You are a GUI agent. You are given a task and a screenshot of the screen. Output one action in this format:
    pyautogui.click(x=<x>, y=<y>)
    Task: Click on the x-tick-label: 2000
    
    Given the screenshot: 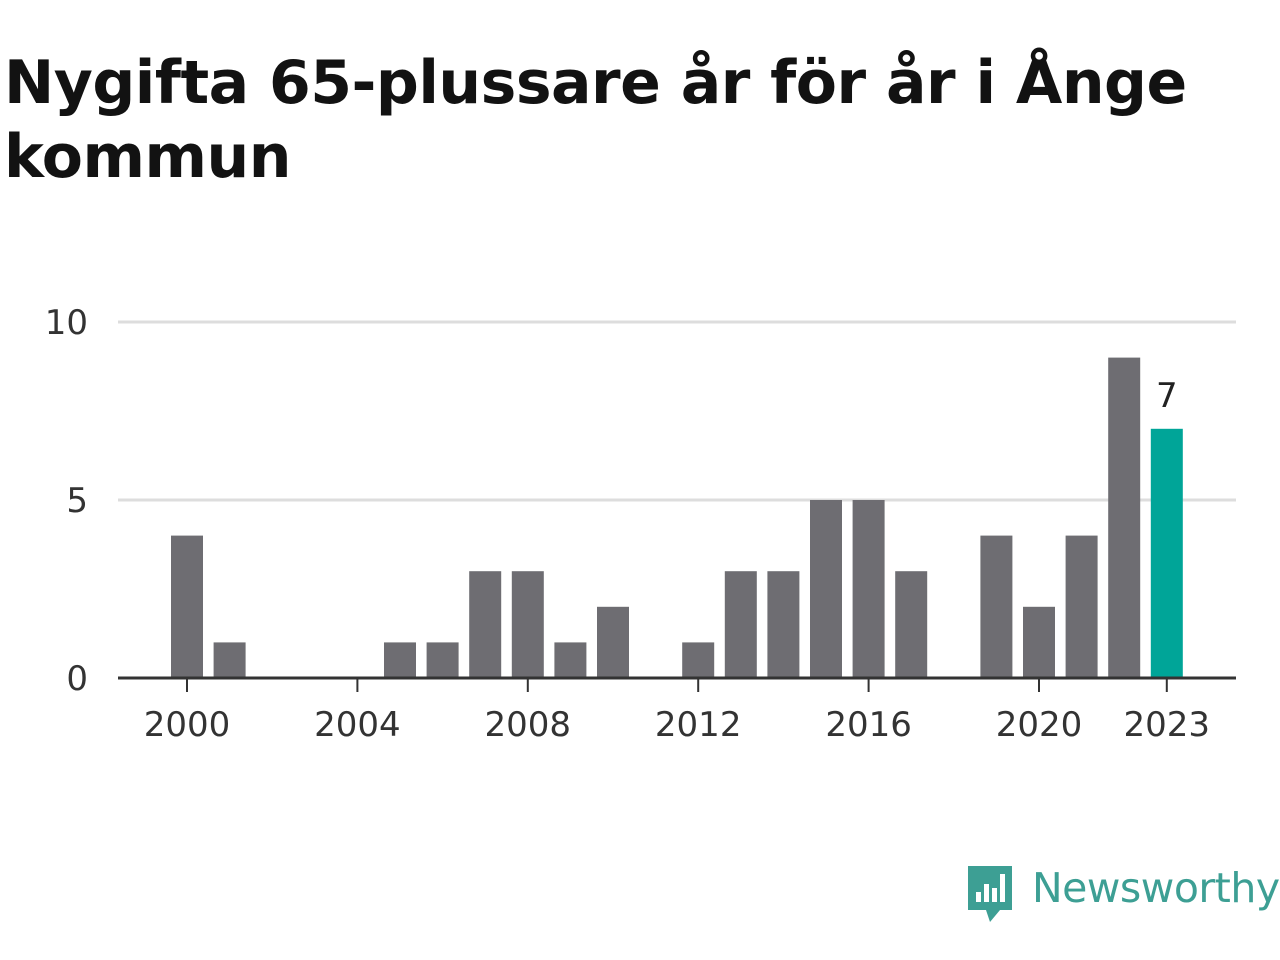 What is the action you would take?
    pyautogui.click(x=187, y=725)
    